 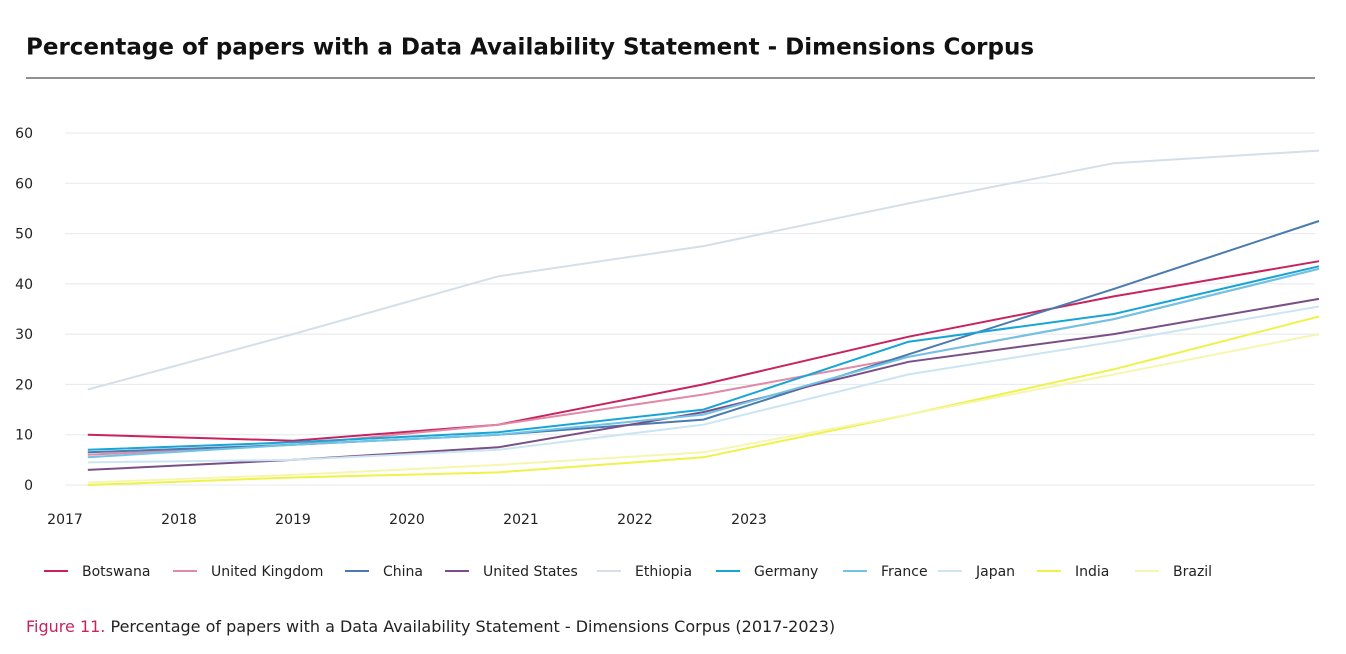 What do you see at coordinates (1092, 572) in the screenshot?
I see `legend-label: India` at bounding box center [1092, 572].